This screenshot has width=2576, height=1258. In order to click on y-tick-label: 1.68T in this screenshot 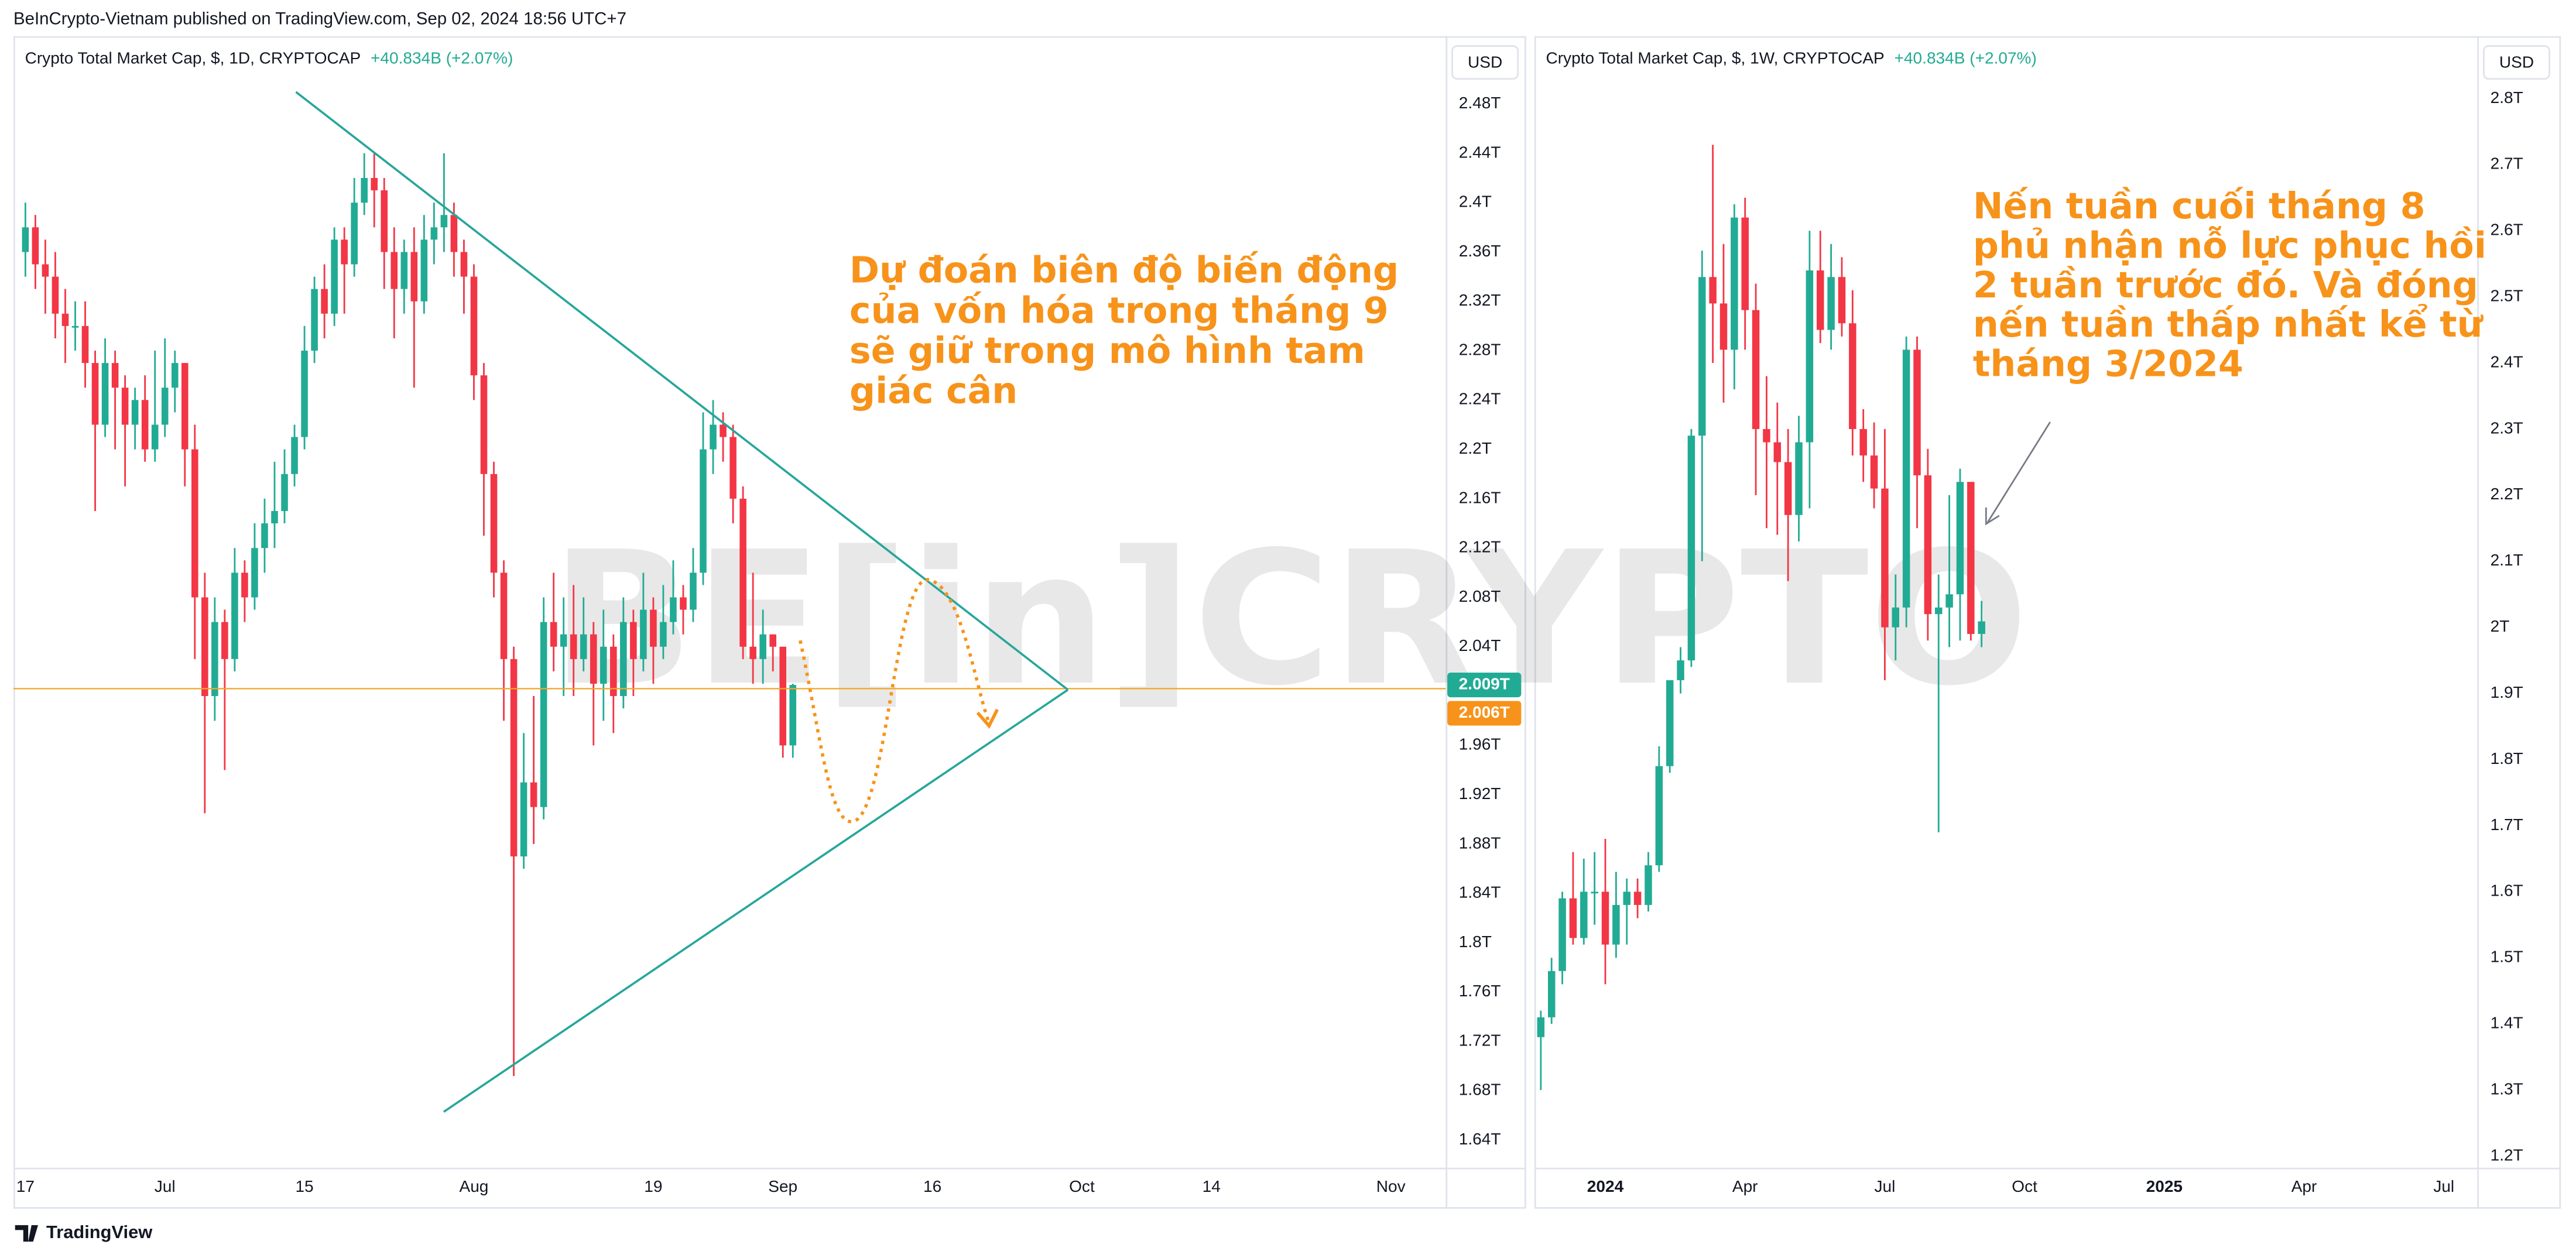, I will do `click(1480, 1090)`.